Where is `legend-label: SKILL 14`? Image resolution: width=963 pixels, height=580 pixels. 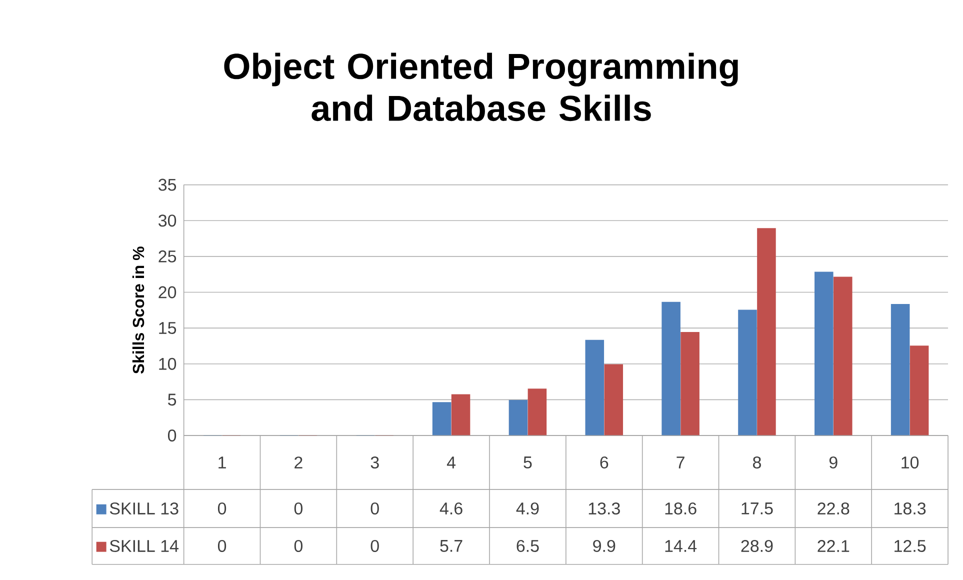
legend-label: SKILL 14 is located at coordinates (144, 546).